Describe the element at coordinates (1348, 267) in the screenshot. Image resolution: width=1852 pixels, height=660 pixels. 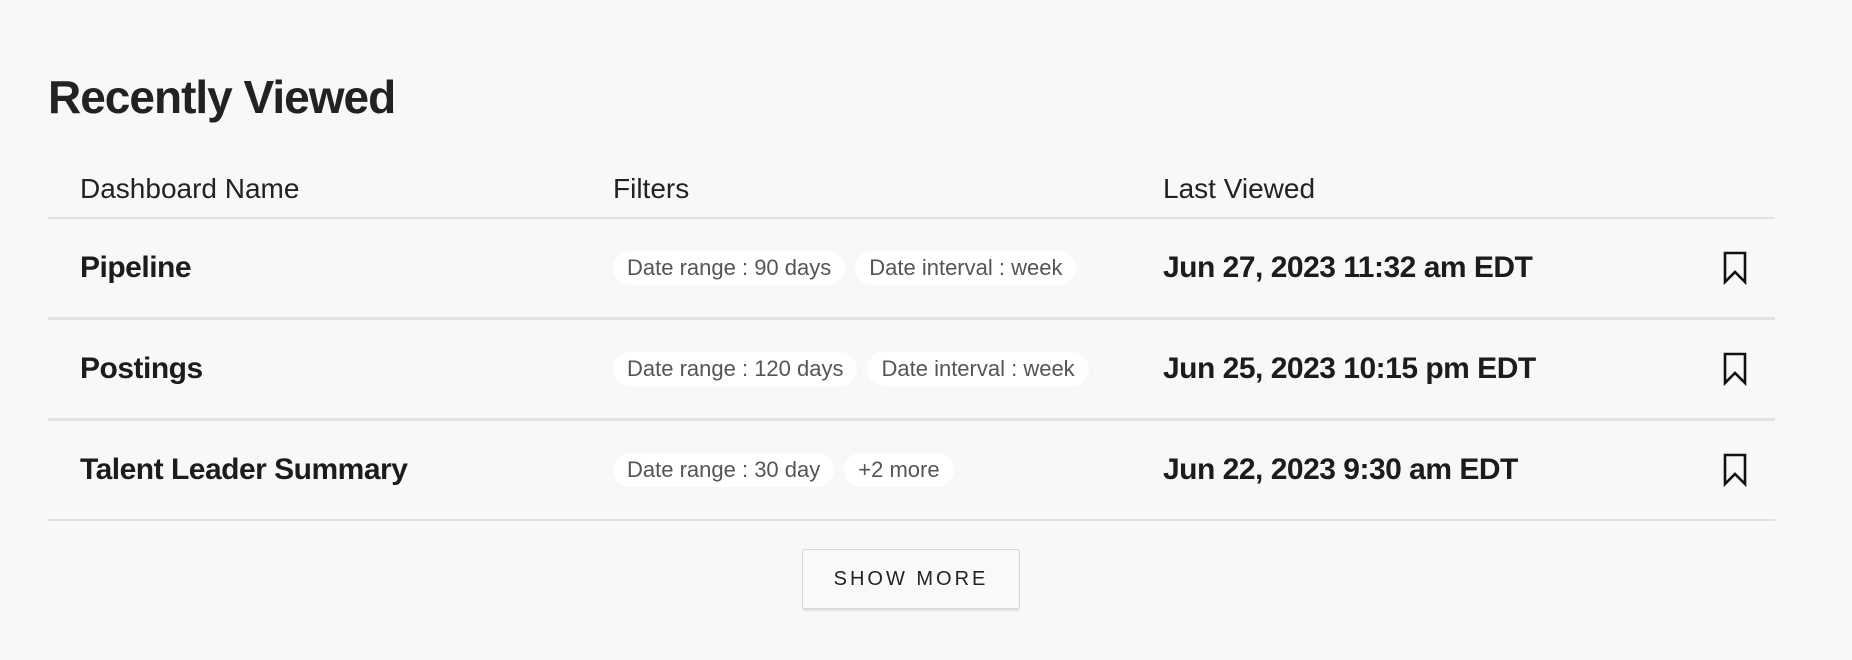
I see `last-viewed-date: Jun 27, 2023 11:32 am EDT` at that location.